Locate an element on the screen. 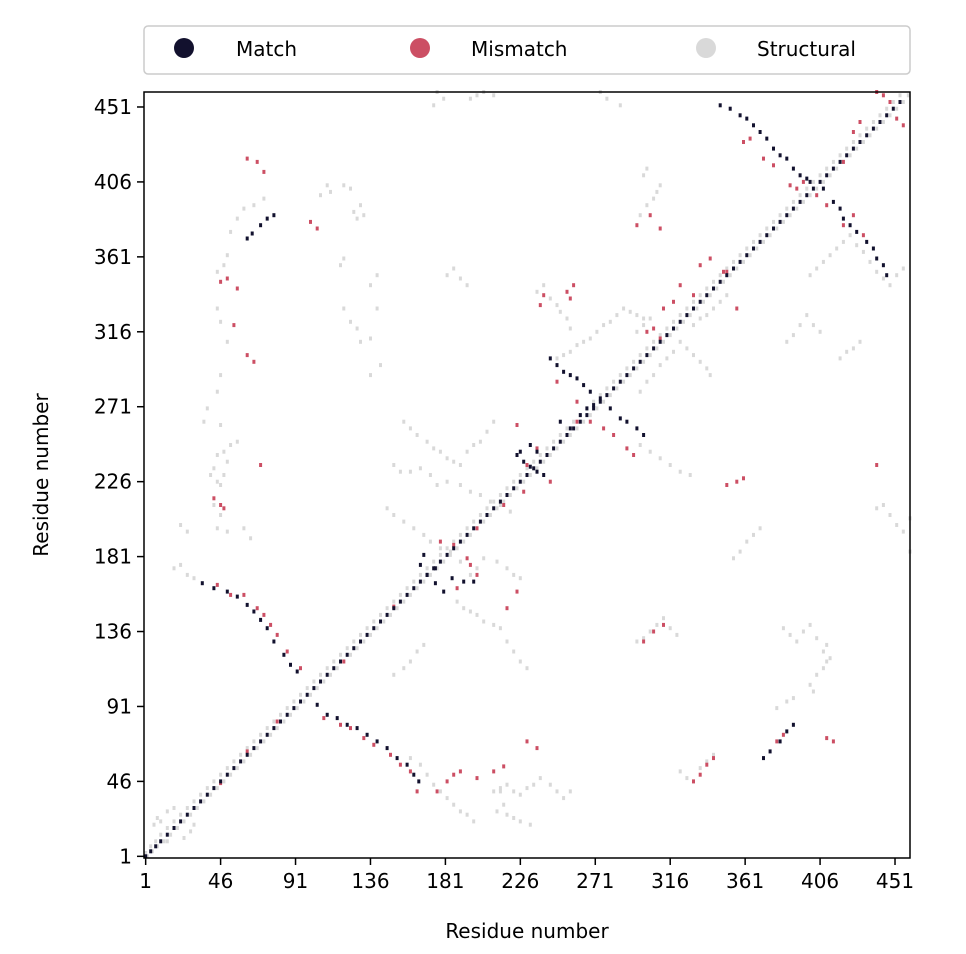 The width and height of the screenshot is (966, 954). x-tick-label-7: 316 is located at coordinates (670, 881).